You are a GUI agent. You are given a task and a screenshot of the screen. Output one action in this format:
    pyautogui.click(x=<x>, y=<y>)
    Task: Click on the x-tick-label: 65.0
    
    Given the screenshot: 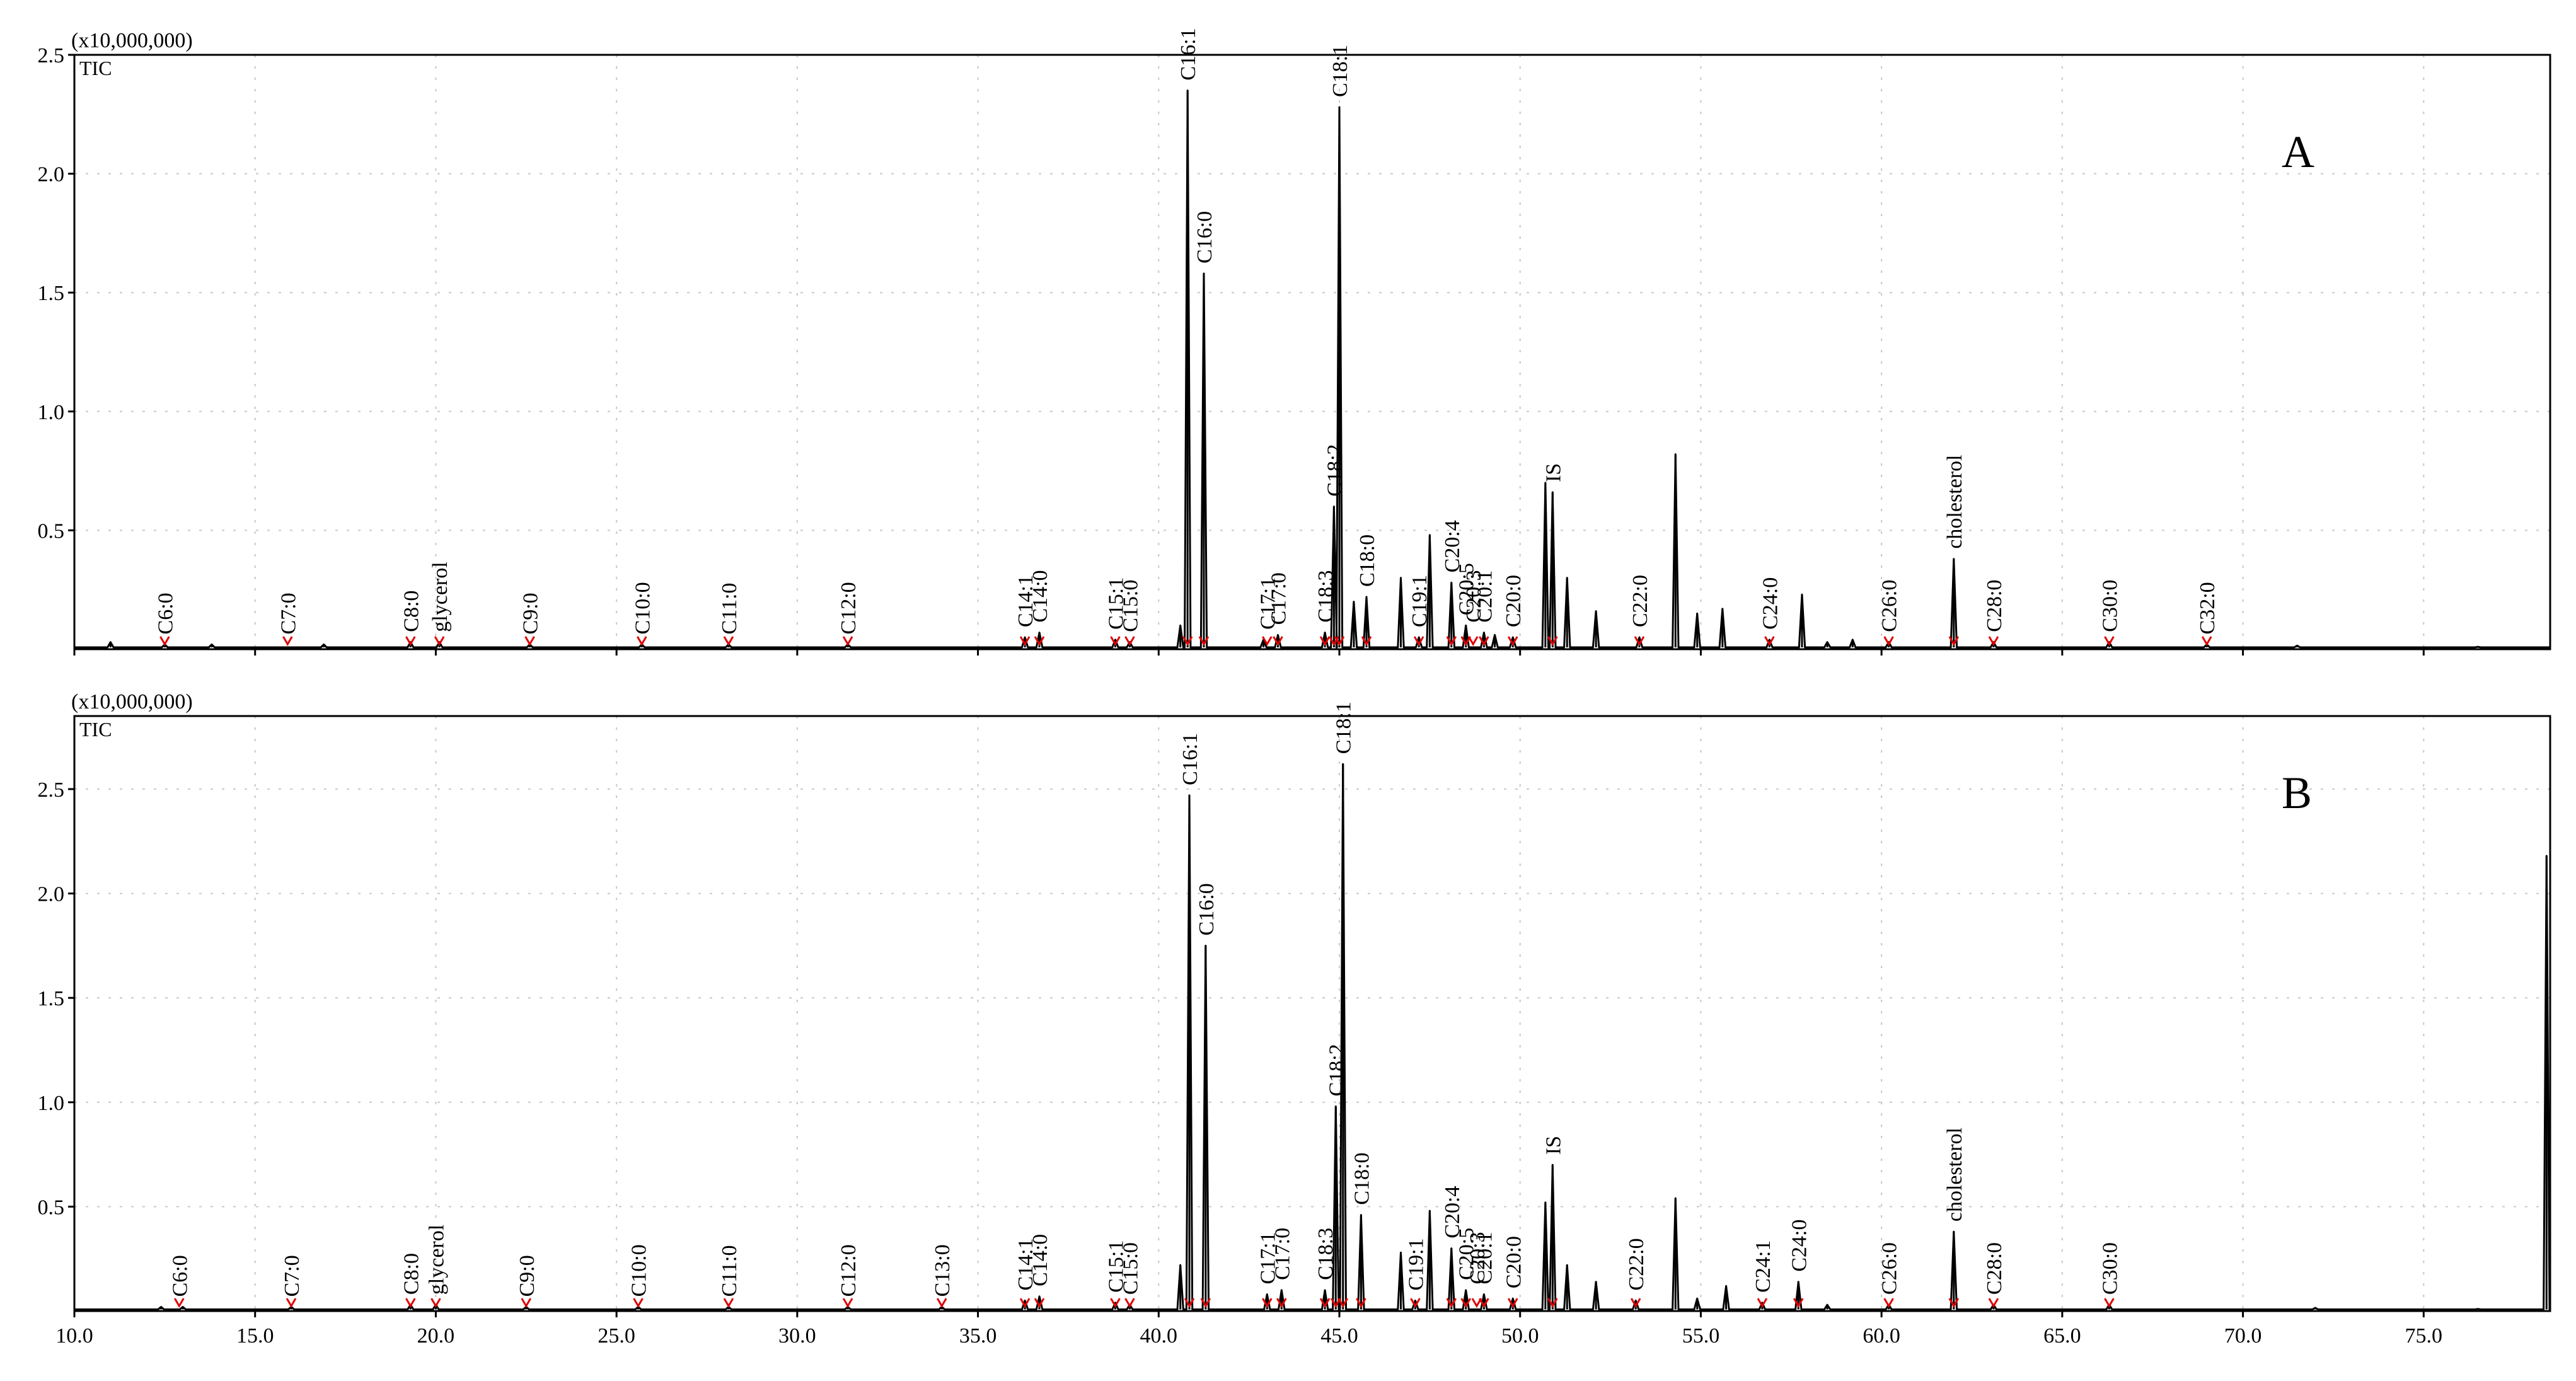 What is the action you would take?
    pyautogui.click(x=2062, y=1336)
    